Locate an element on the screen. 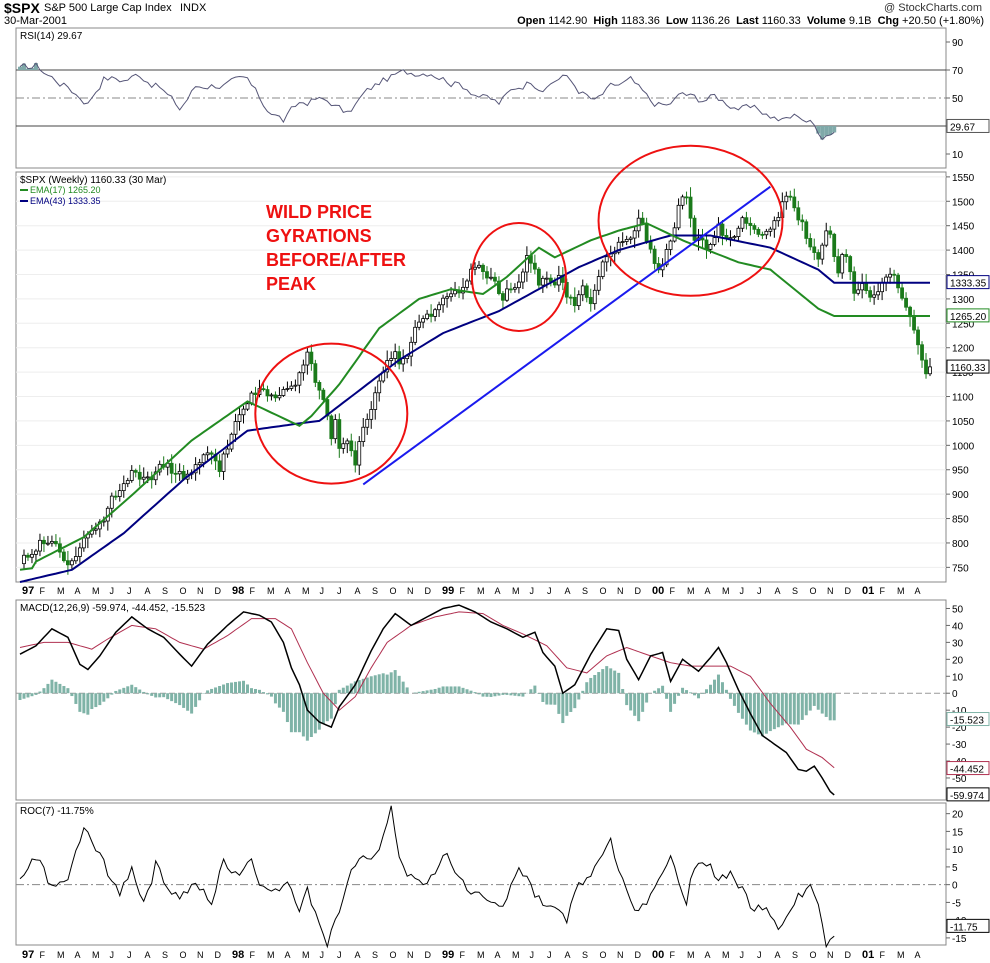  macd-signal-line is located at coordinates (427, 690).